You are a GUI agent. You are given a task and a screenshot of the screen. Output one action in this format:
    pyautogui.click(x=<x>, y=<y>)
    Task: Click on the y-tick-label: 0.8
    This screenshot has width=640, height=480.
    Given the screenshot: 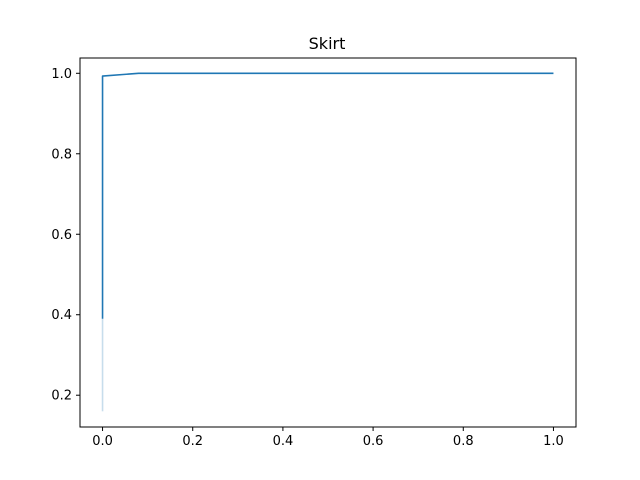 What is the action you would take?
    pyautogui.click(x=61, y=154)
    